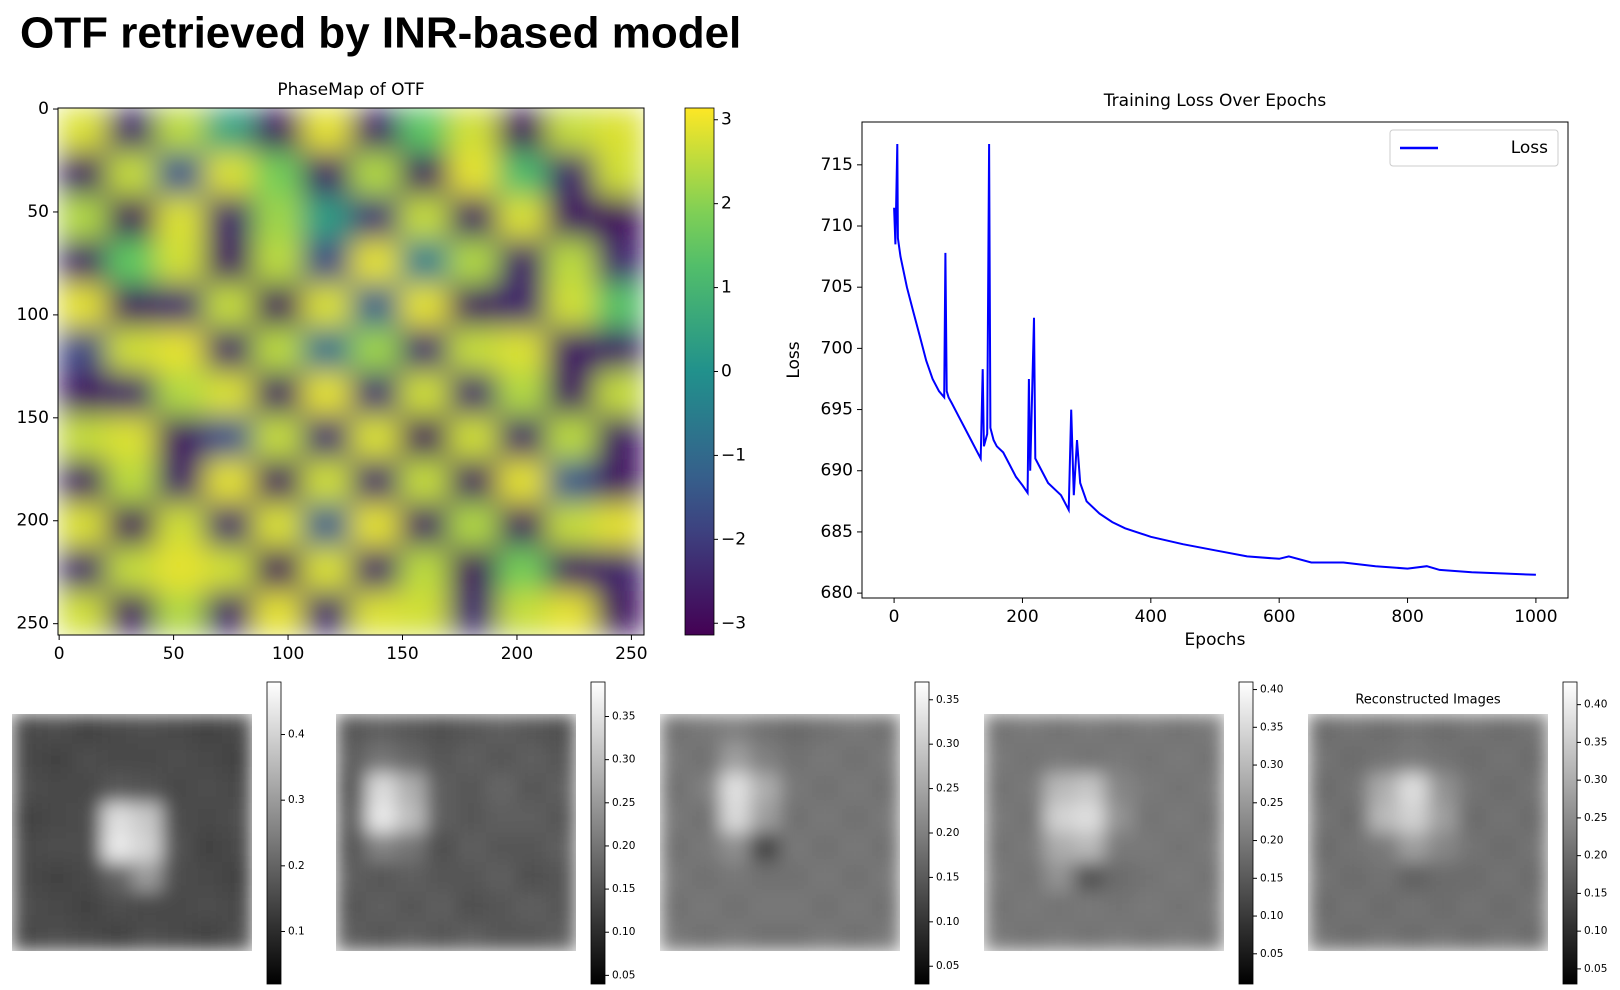 Image resolution: width=1620 pixels, height=990 pixels. Describe the element at coordinates (837, 287) in the screenshot. I see `y-tick-label: 705` at that location.